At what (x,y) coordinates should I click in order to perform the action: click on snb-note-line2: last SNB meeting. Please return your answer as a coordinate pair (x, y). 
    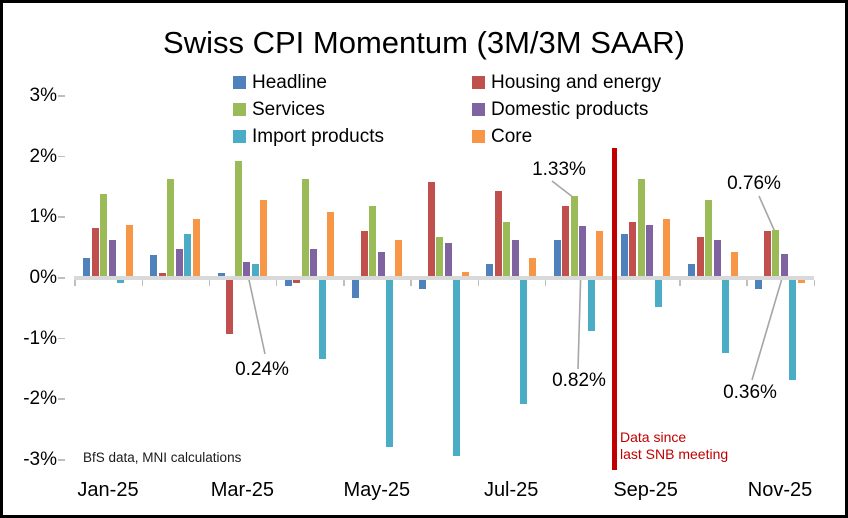
    Looking at the image, I should click on (674, 454).